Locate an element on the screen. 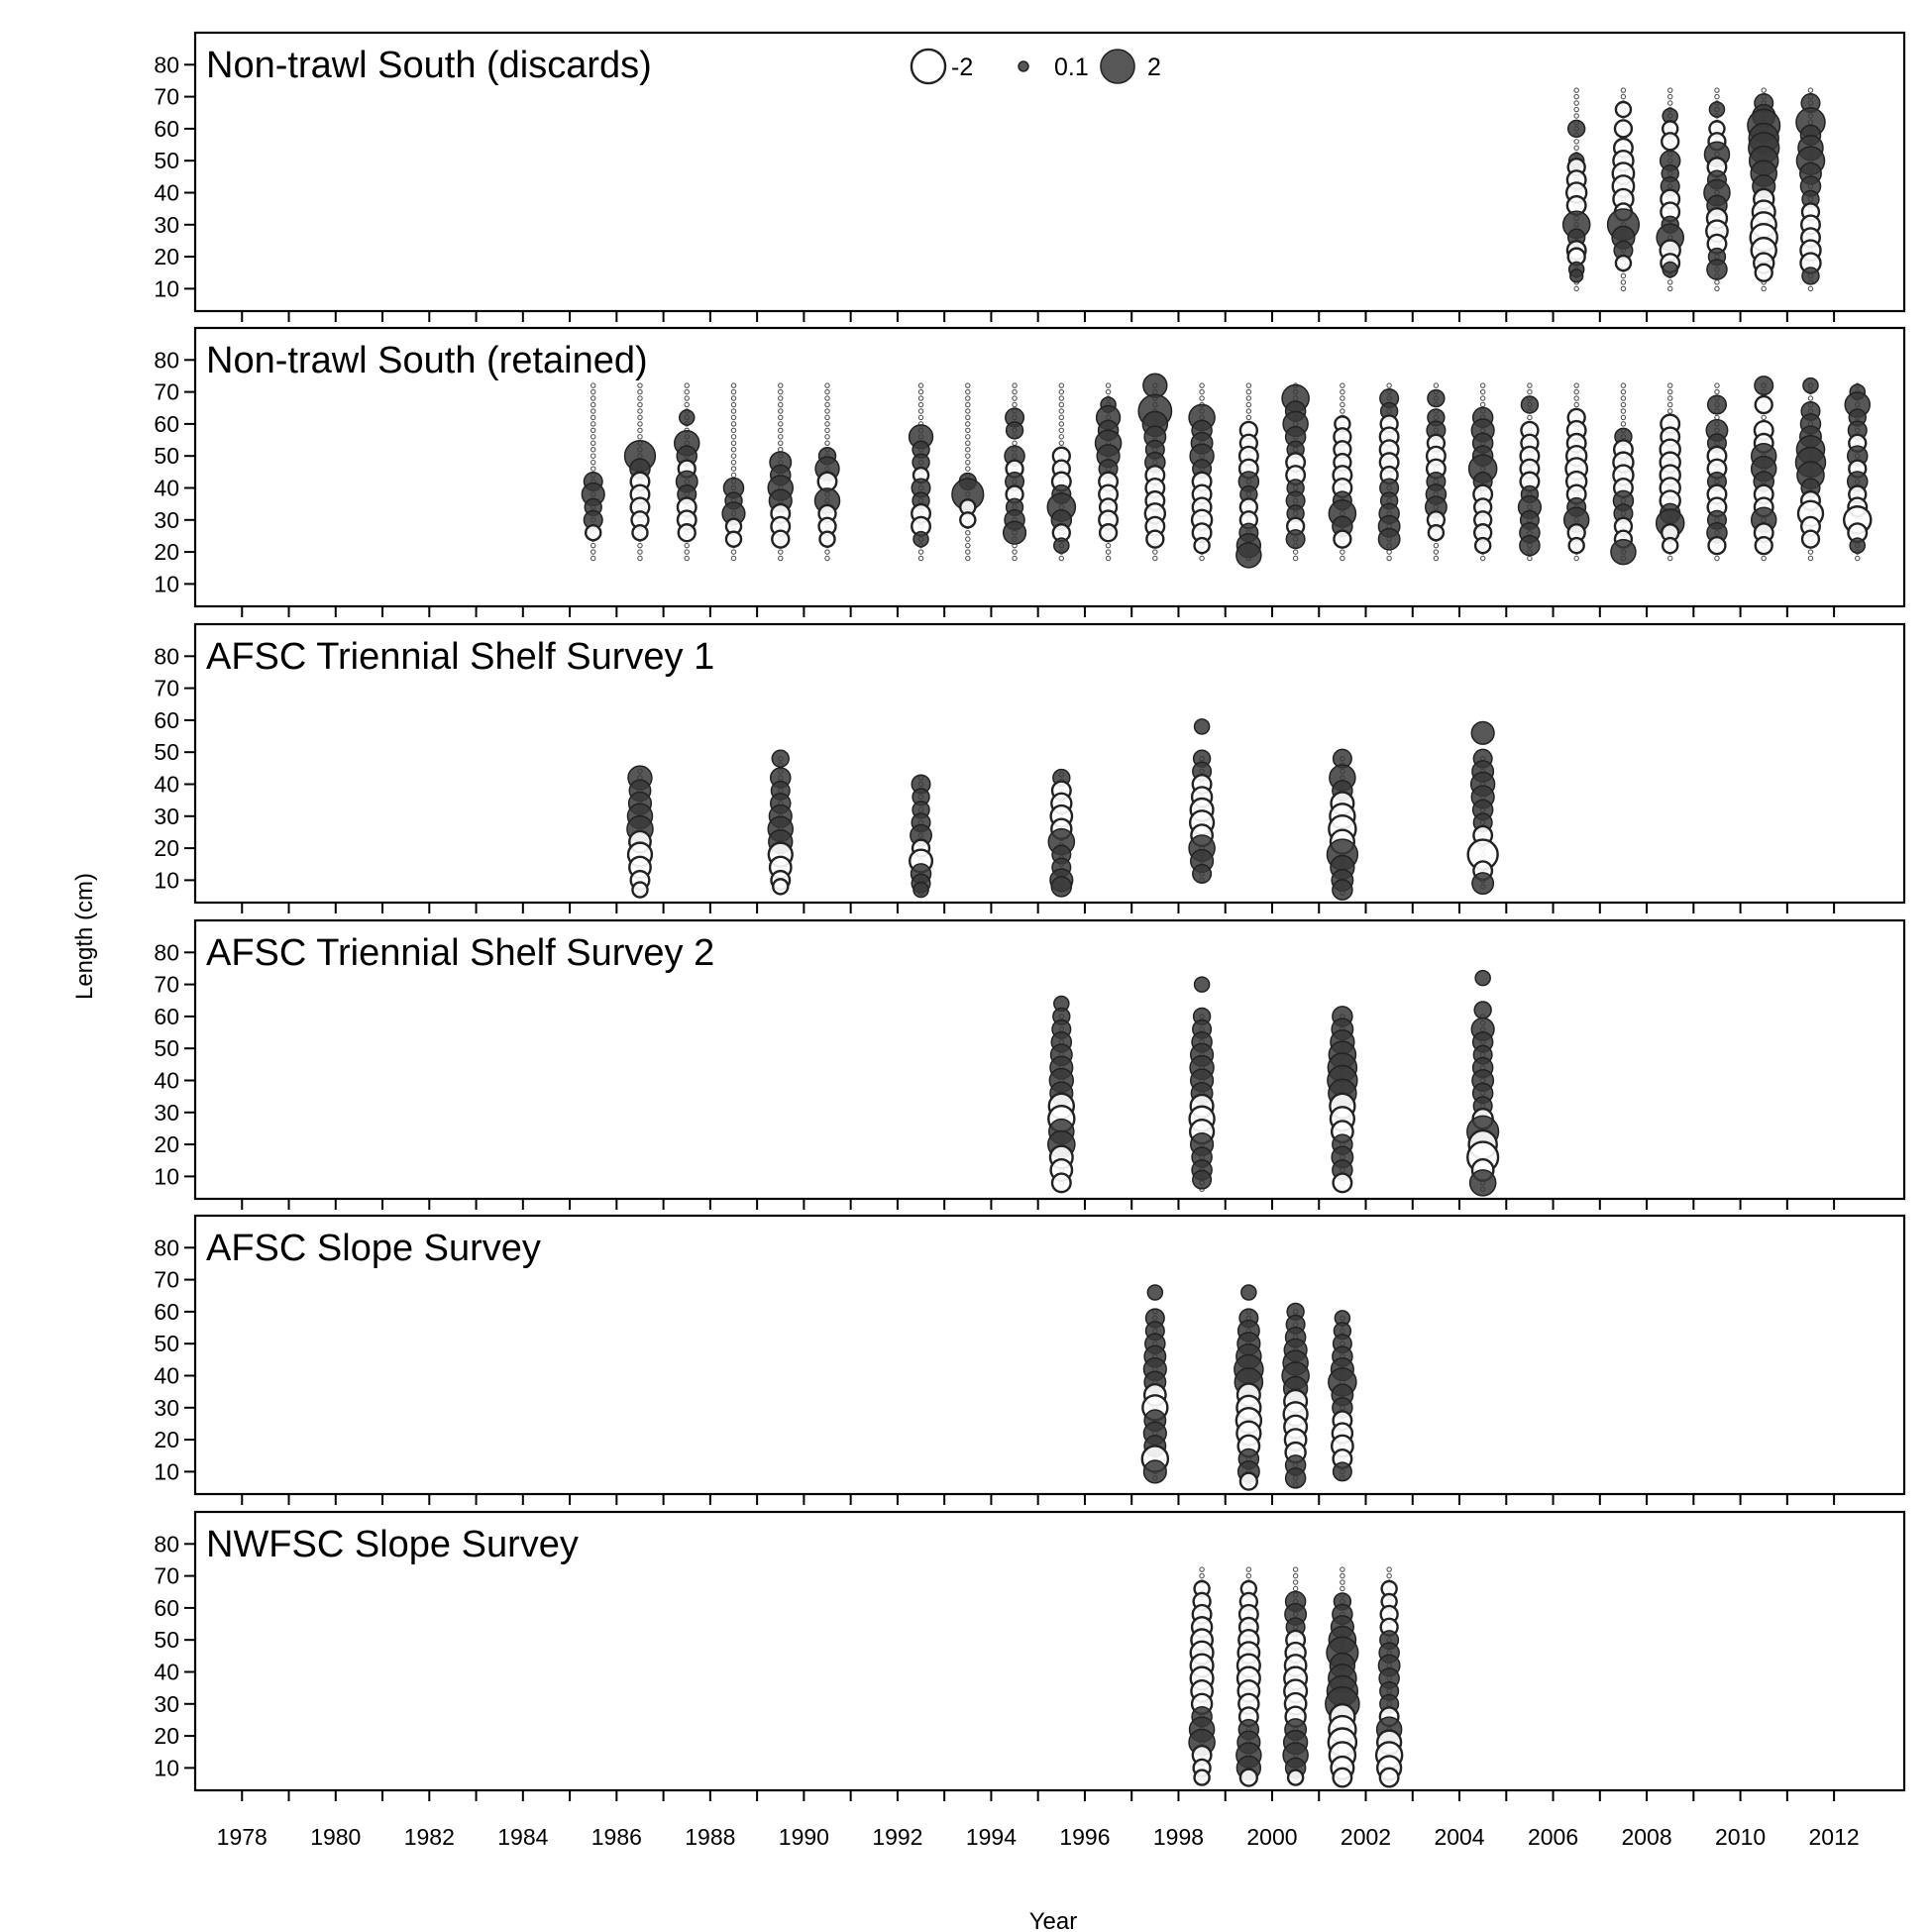 This screenshot has height=1932, width=1932. y-tick-label: 20 is located at coordinates (166, 552).